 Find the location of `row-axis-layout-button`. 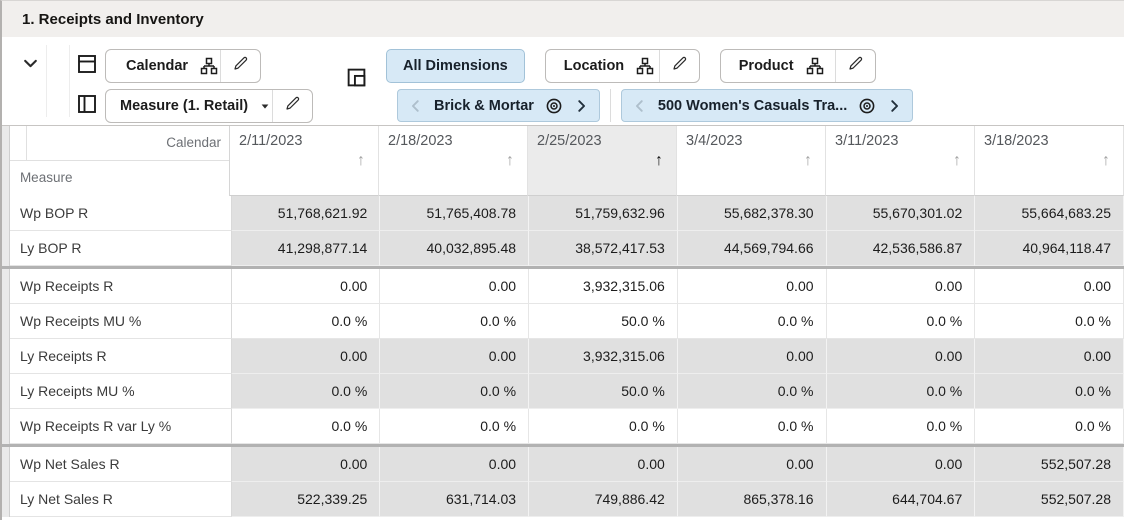

row-axis-layout-button is located at coordinates (87, 66).